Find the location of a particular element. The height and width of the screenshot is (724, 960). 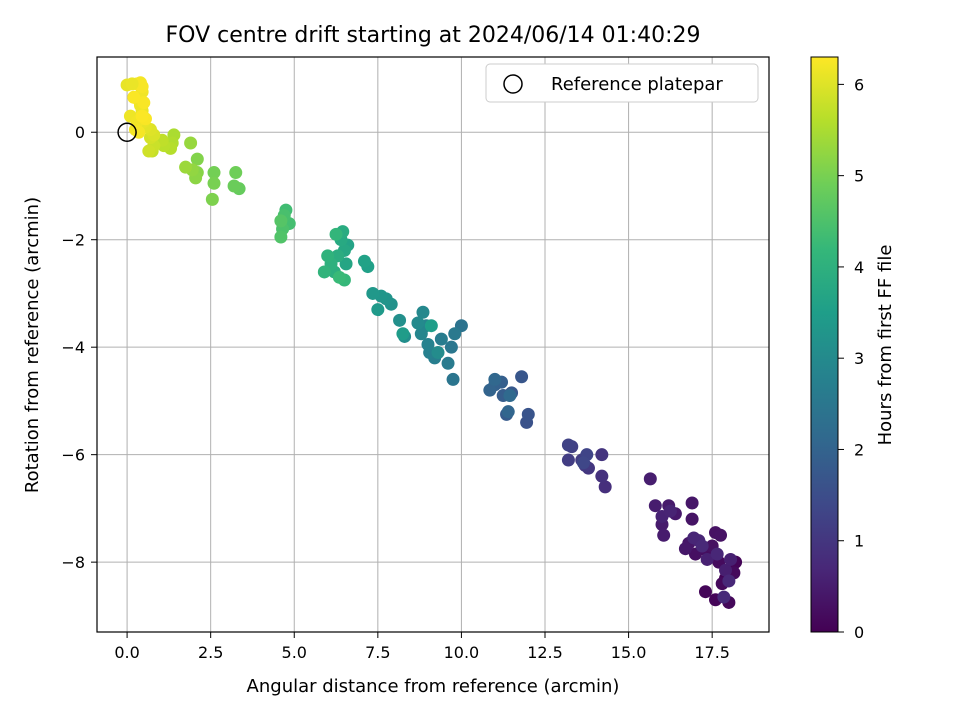

y-tick-label: 0 is located at coordinates (80, 132).